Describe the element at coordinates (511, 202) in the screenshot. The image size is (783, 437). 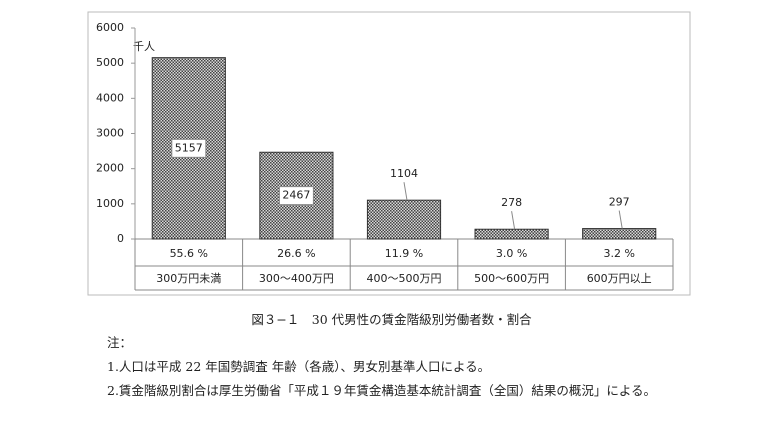
I see `value-label: 278` at that location.